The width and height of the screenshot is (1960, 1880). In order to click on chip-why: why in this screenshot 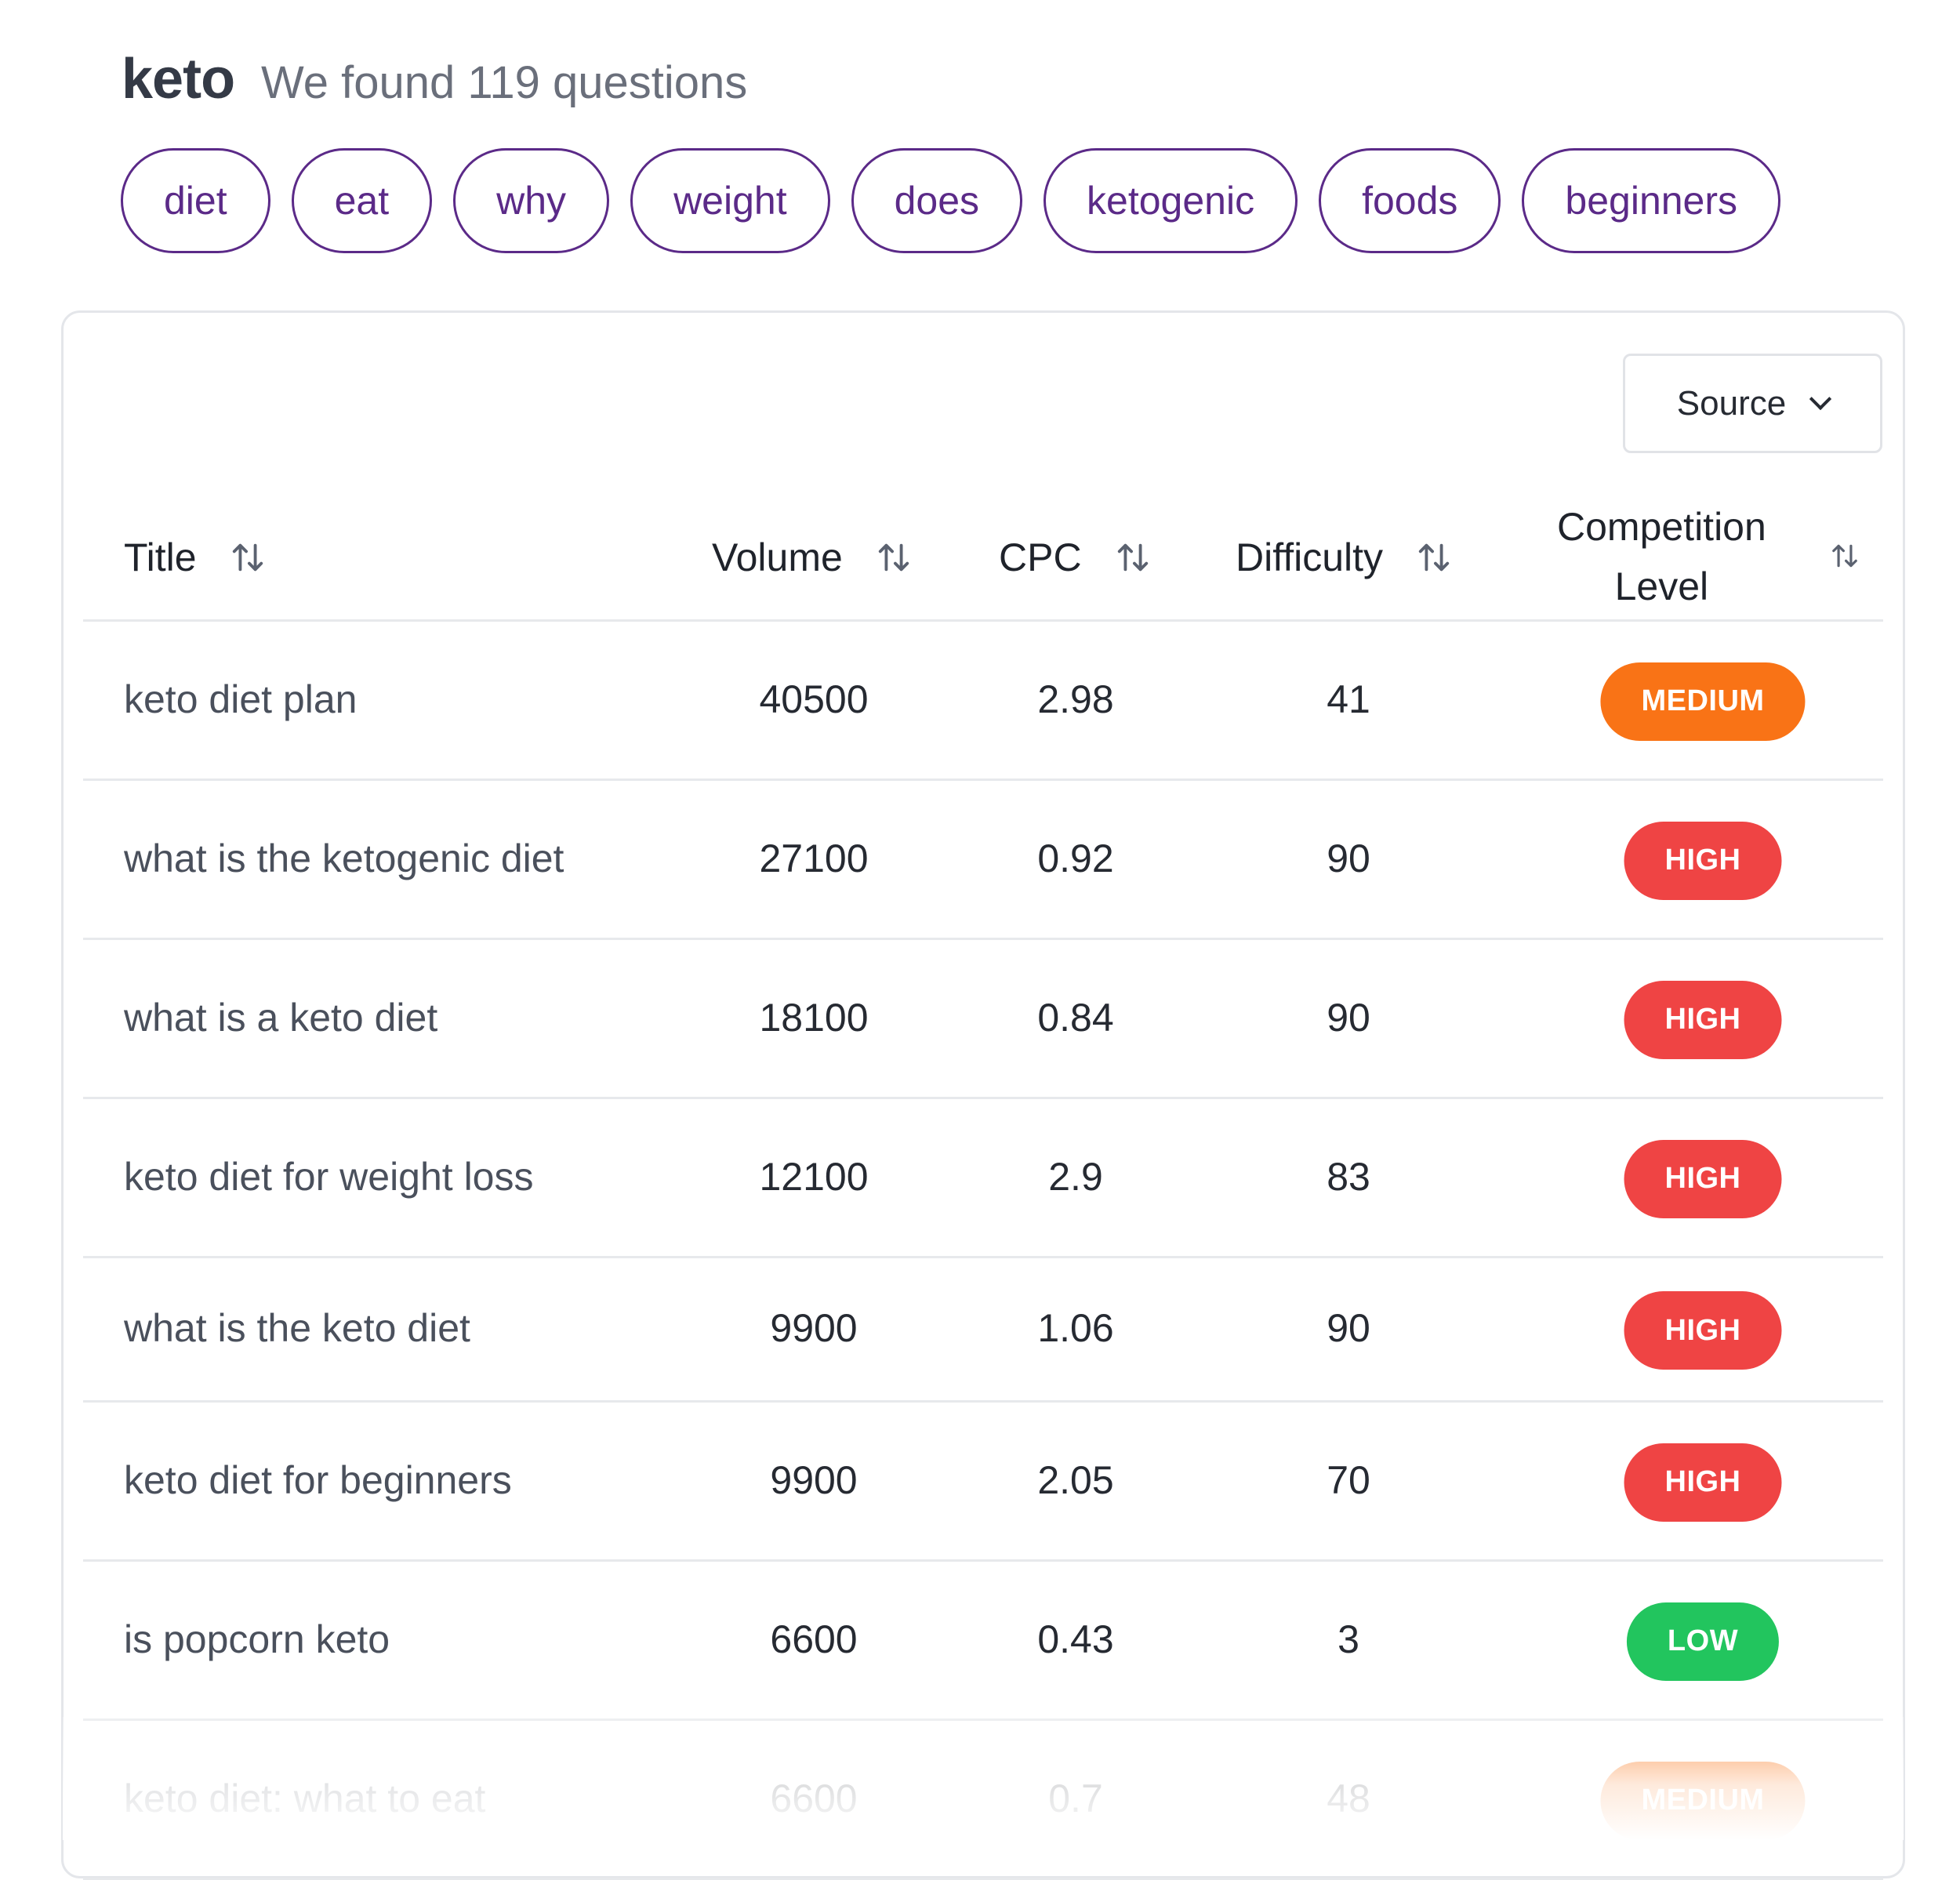, I will do `click(531, 200)`.